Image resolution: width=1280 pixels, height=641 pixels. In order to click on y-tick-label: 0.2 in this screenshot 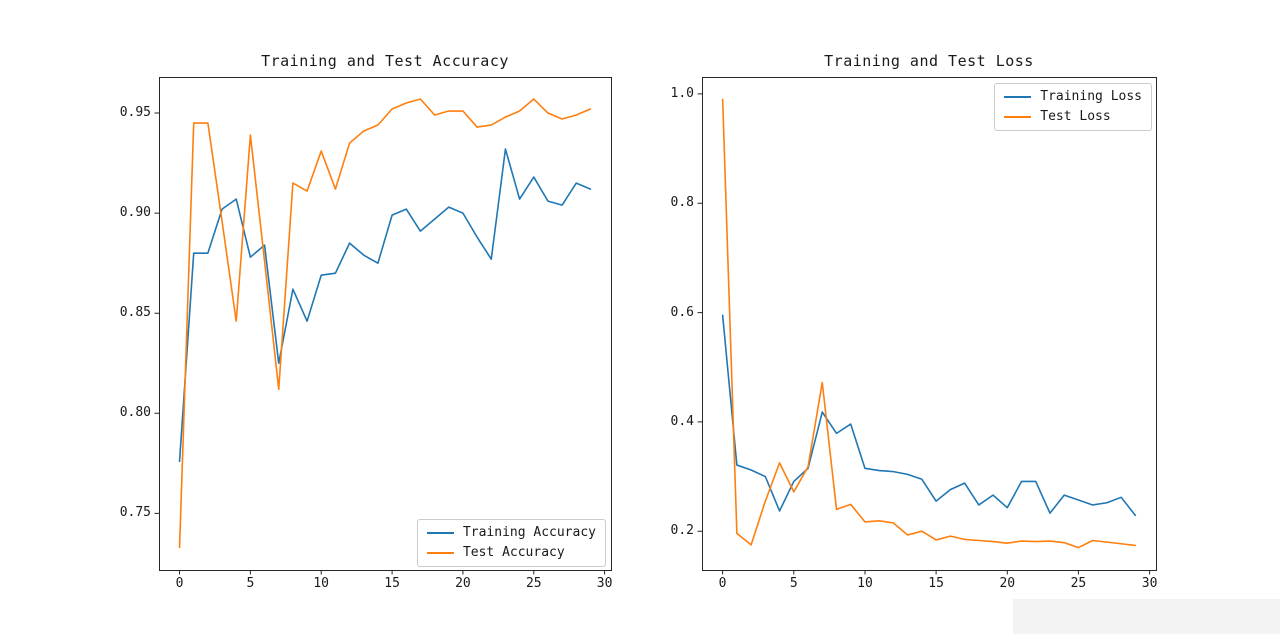, I will do `click(682, 531)`.